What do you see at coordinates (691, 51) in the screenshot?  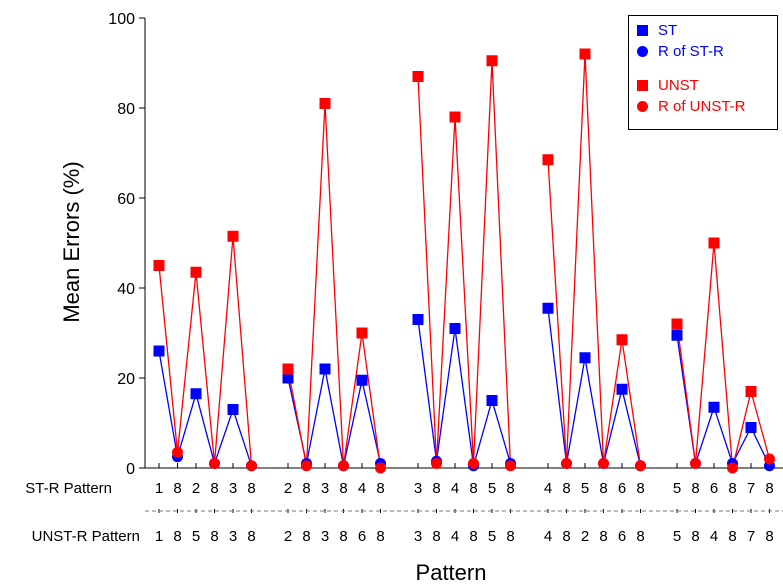 I see `legend-label: R of ST-R` at bounding box center [691, 51].